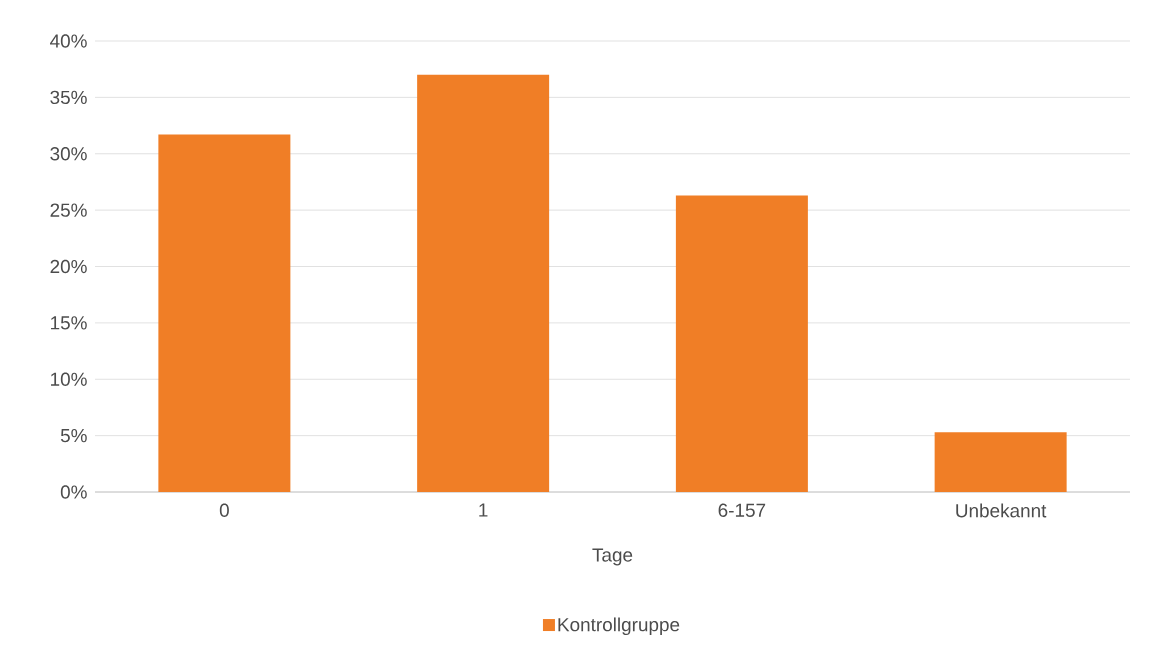  Describe the element at coordinates (742, 510) in the screenshot. I see `x-tick-label: 6-157` at that location.